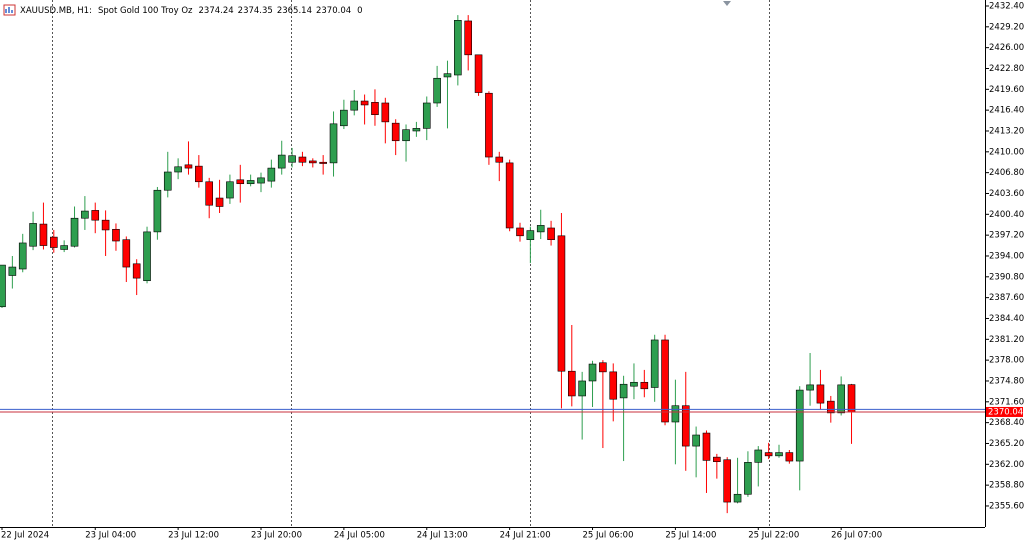 This screenshot has width=1024, height=544. I want to click on x-tick-label: 23 Jul 04:00, so click(110, 536).